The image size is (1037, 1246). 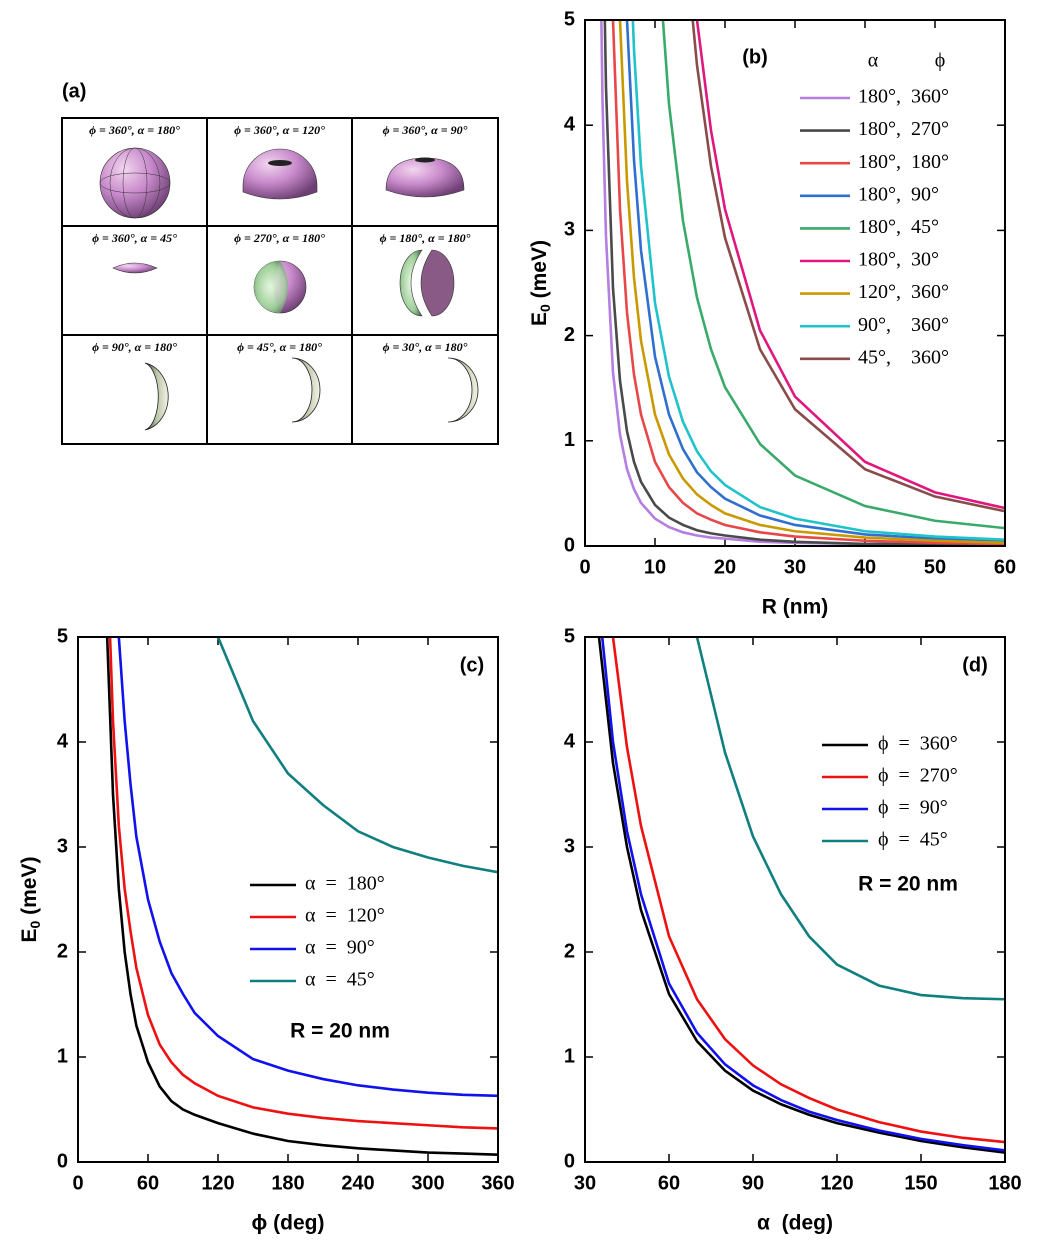 What do you see at coordinates (935, 567) in the screenshot?
I see `x-tick-label: 50` at bounding box center [935, 567].